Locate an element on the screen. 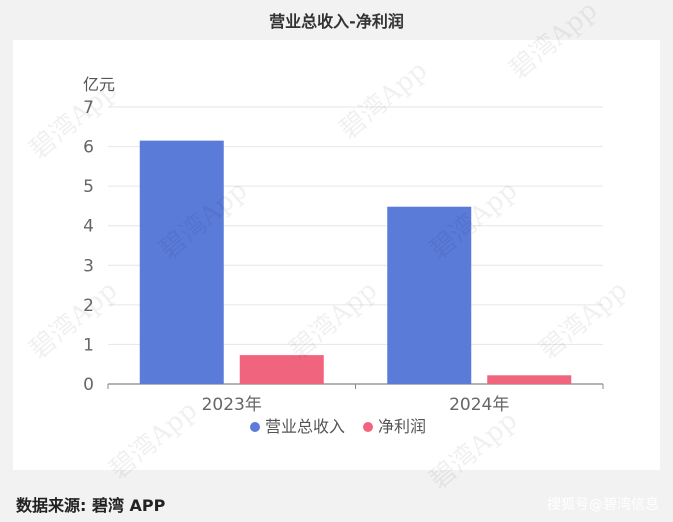 Image resolution: width=673 pixels, height=522 pixels. y-tick-label: 3 is located at coordinates (88, 266).